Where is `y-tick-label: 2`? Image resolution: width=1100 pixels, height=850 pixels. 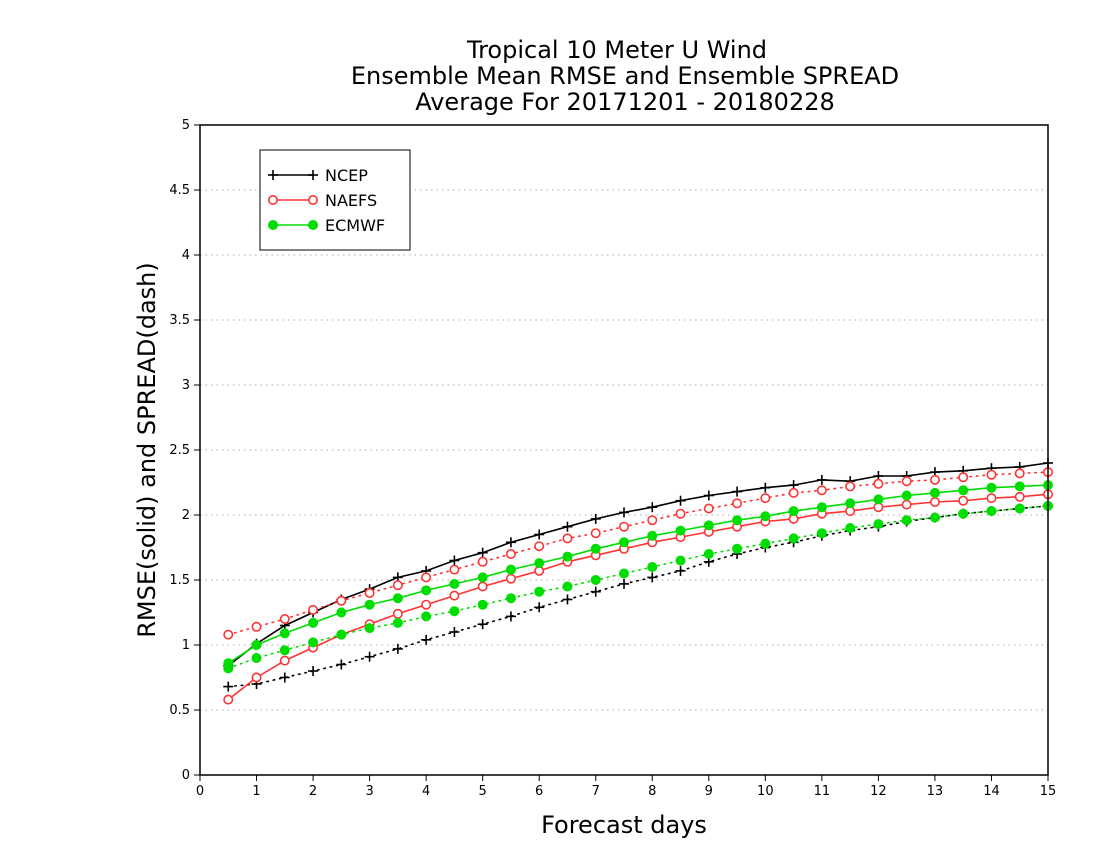
y-tick-label: 2 is located at coordinates (186, 515).